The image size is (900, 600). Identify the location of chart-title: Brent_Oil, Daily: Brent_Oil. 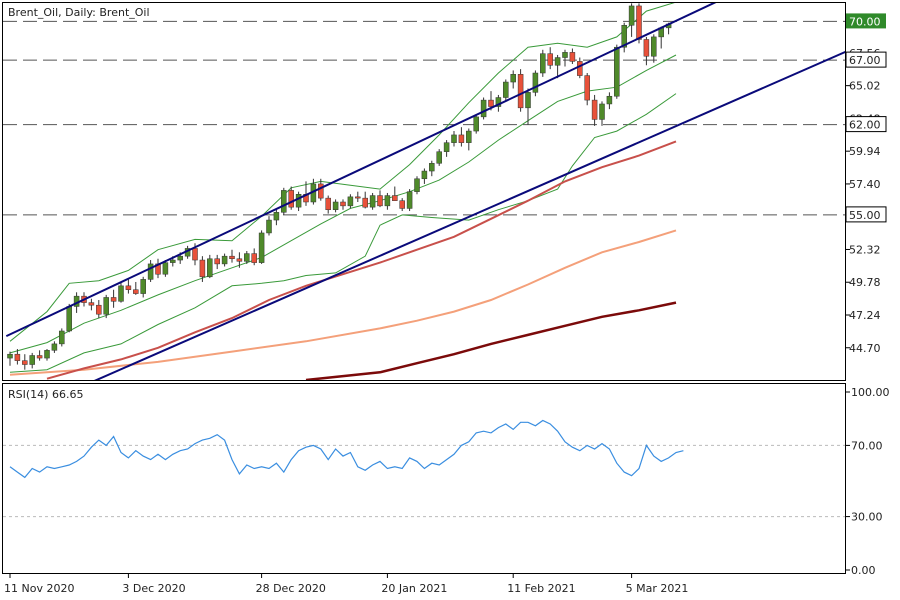
(79, 12).